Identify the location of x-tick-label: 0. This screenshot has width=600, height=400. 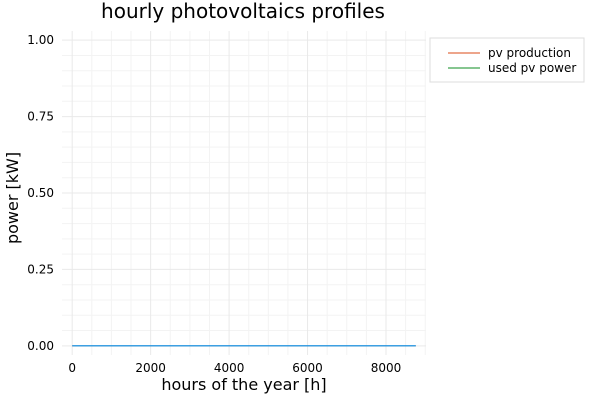
(72, 368).